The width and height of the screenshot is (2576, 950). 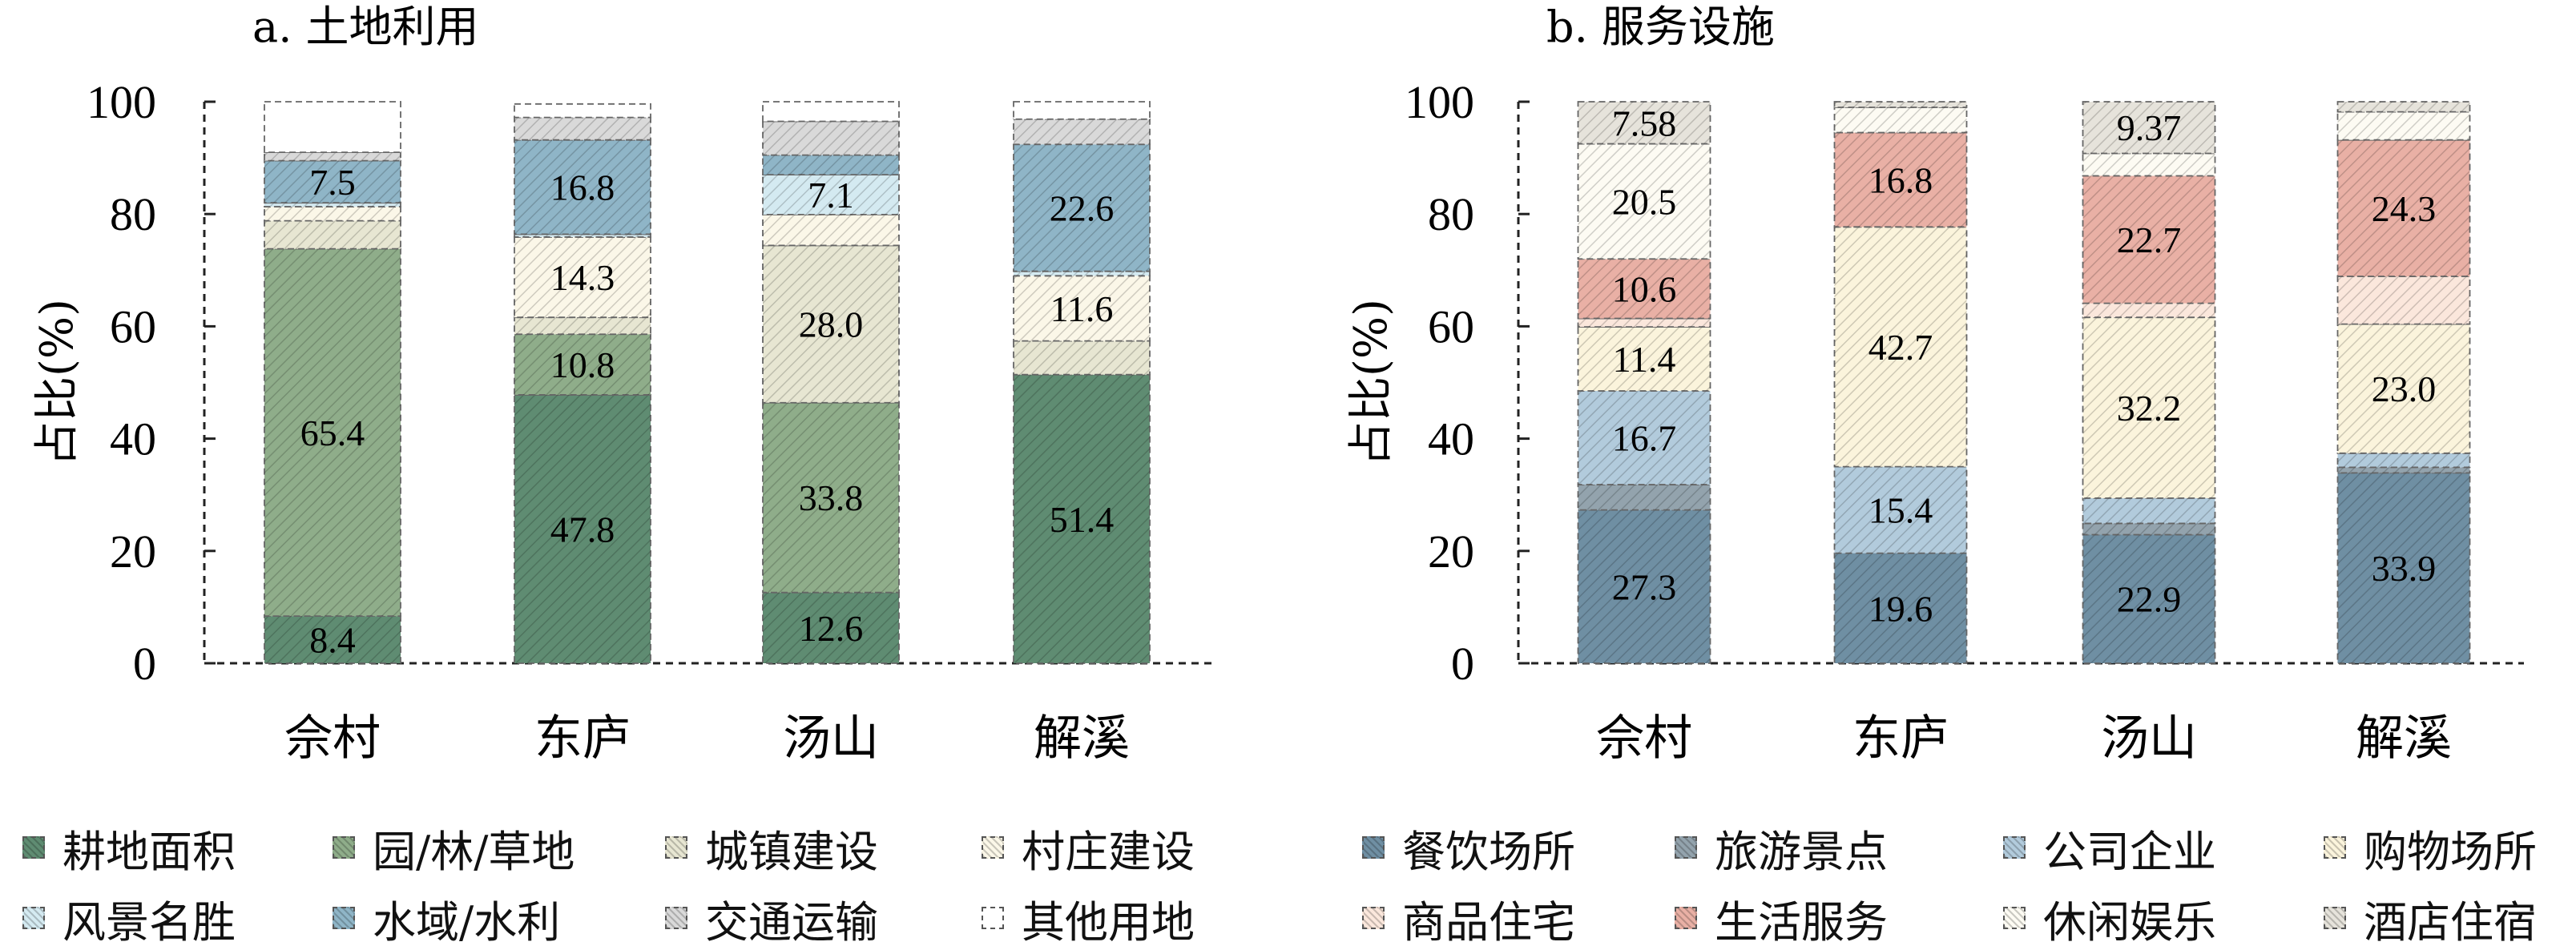 What do you see at coordinates (831, 324) in the screenshot?
I see `data-label: 28.0` at bounding box center [831, 324].